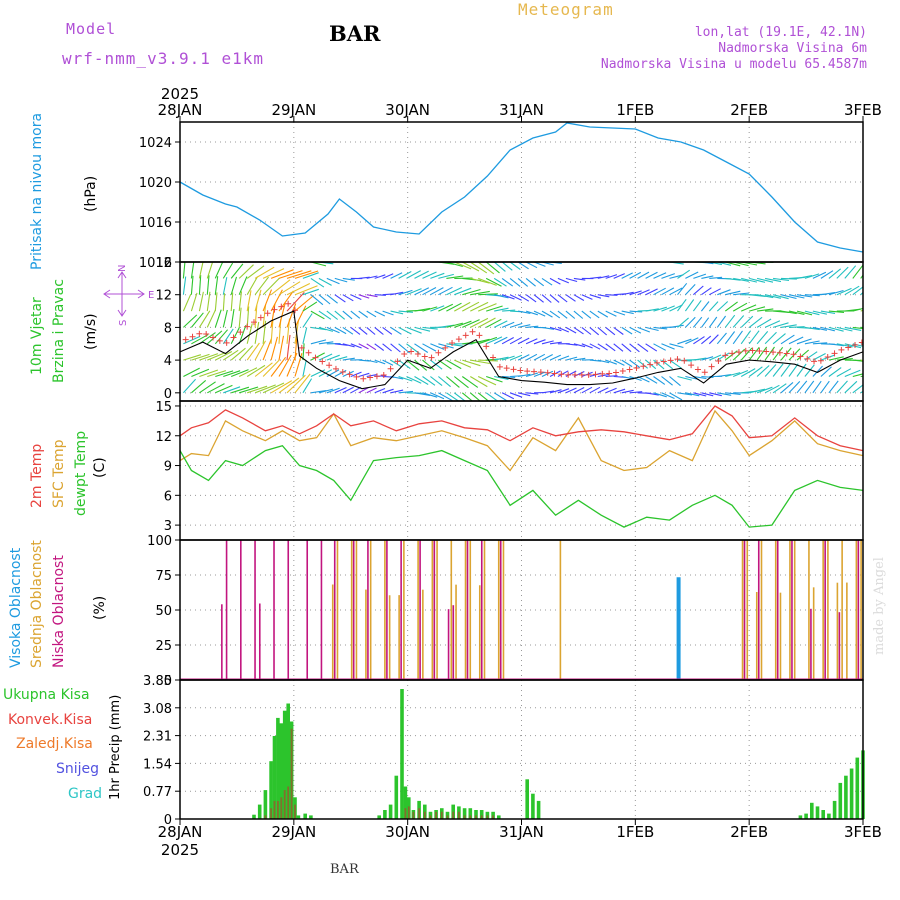 Image resolution: width=900 pixels, height=900 pixels. What do you see at coordinates (355, 33) in the screenshot?
I see `station-title: BAR` at bounding box center [355, 33].